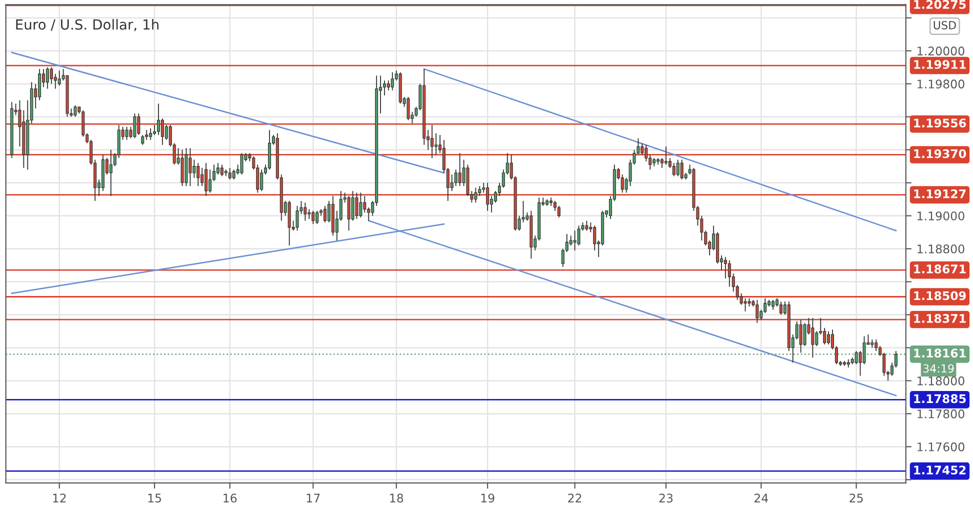  I want to click on ref-line-label: 1.18161, so click(940, 353).